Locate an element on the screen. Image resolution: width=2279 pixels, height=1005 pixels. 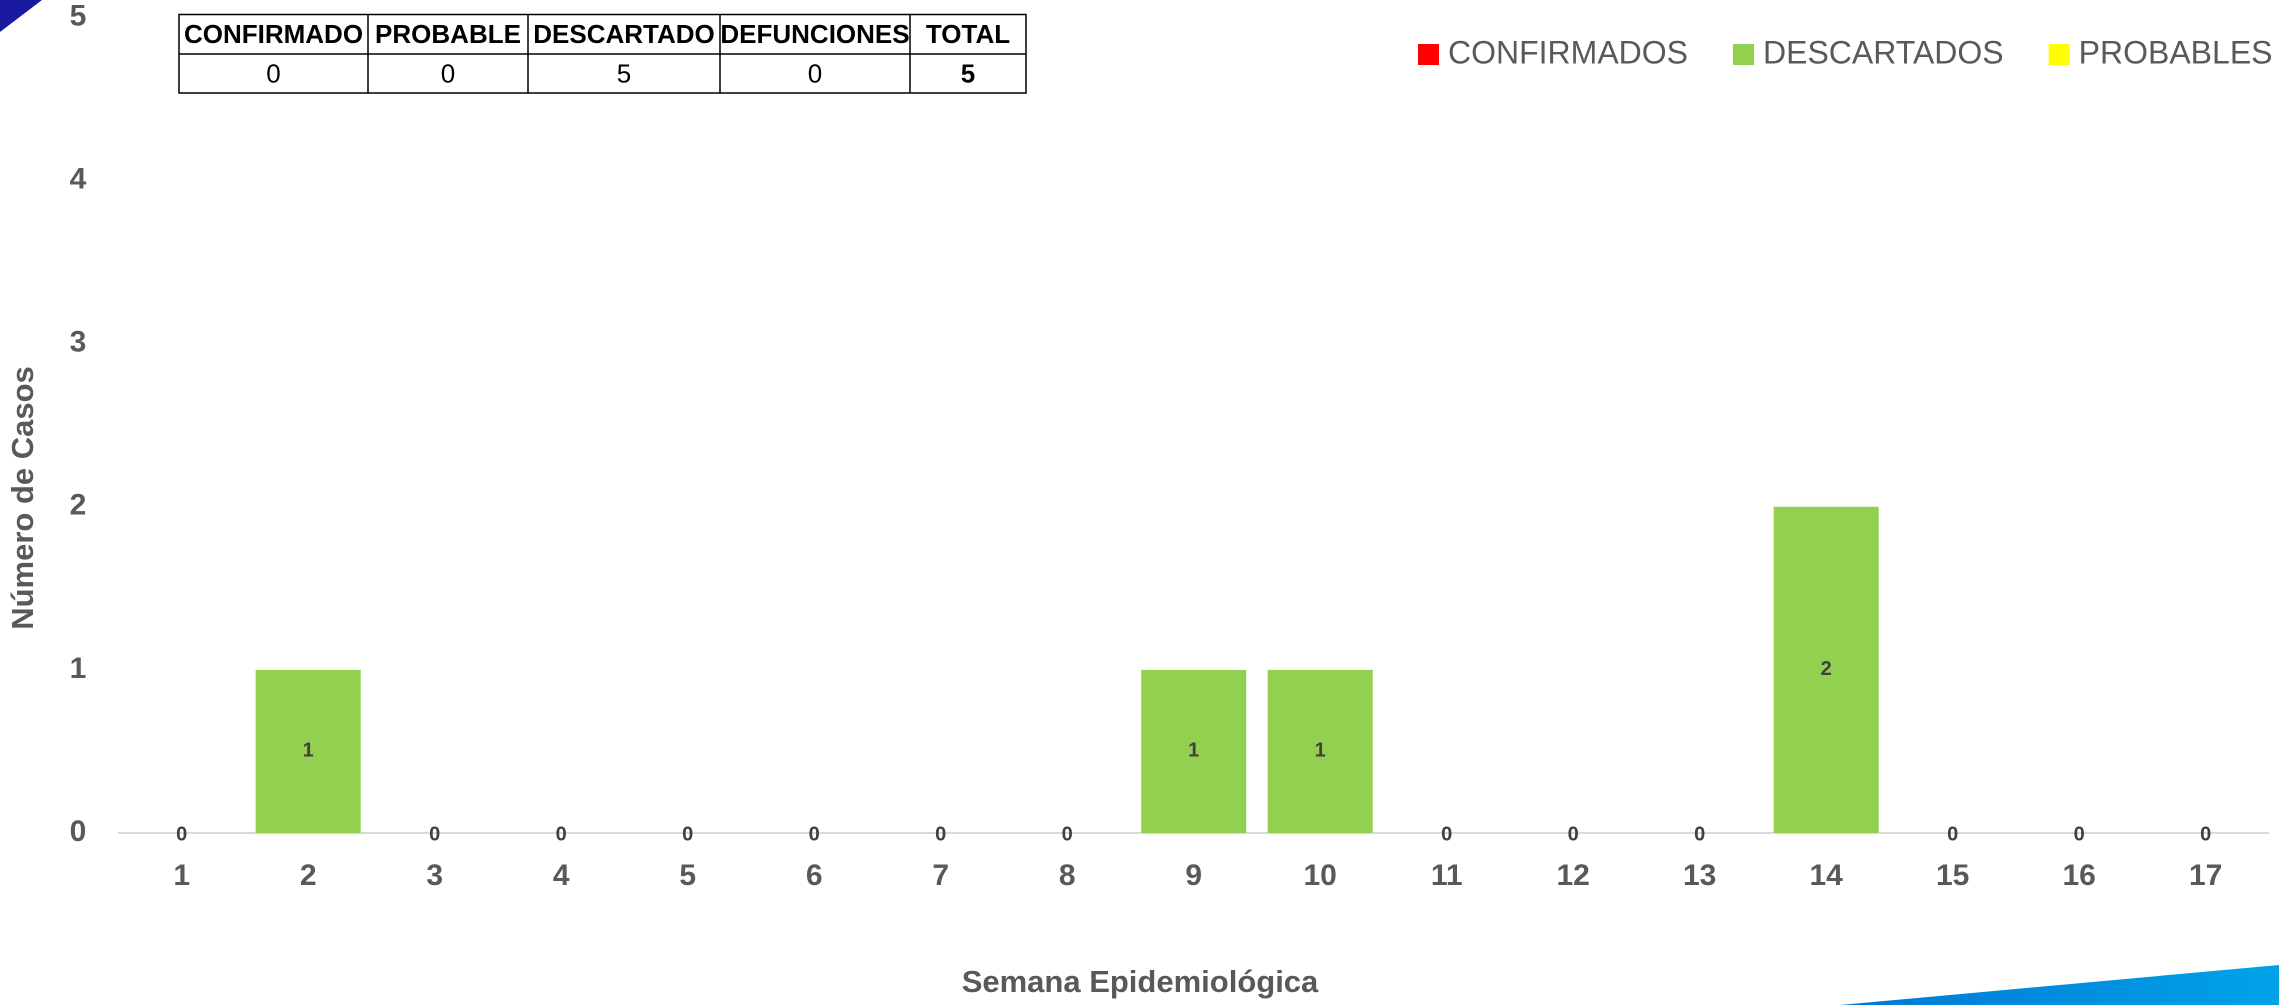
table-header: DEFUNCIONES is located at coordinates (814, 34).